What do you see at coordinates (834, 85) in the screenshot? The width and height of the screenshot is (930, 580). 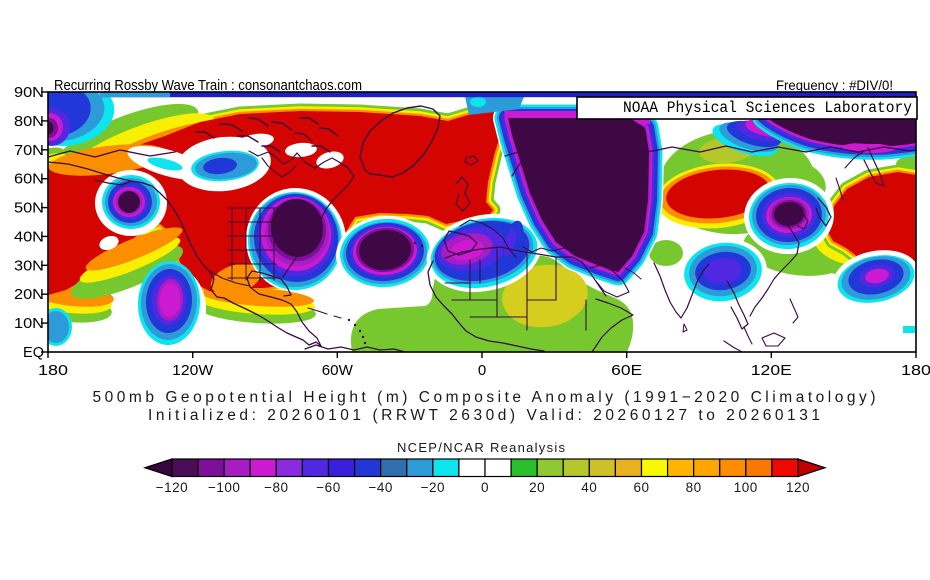 I see `svg-text: Frequency : #DIV/0!` at bounding box center [834, 85].